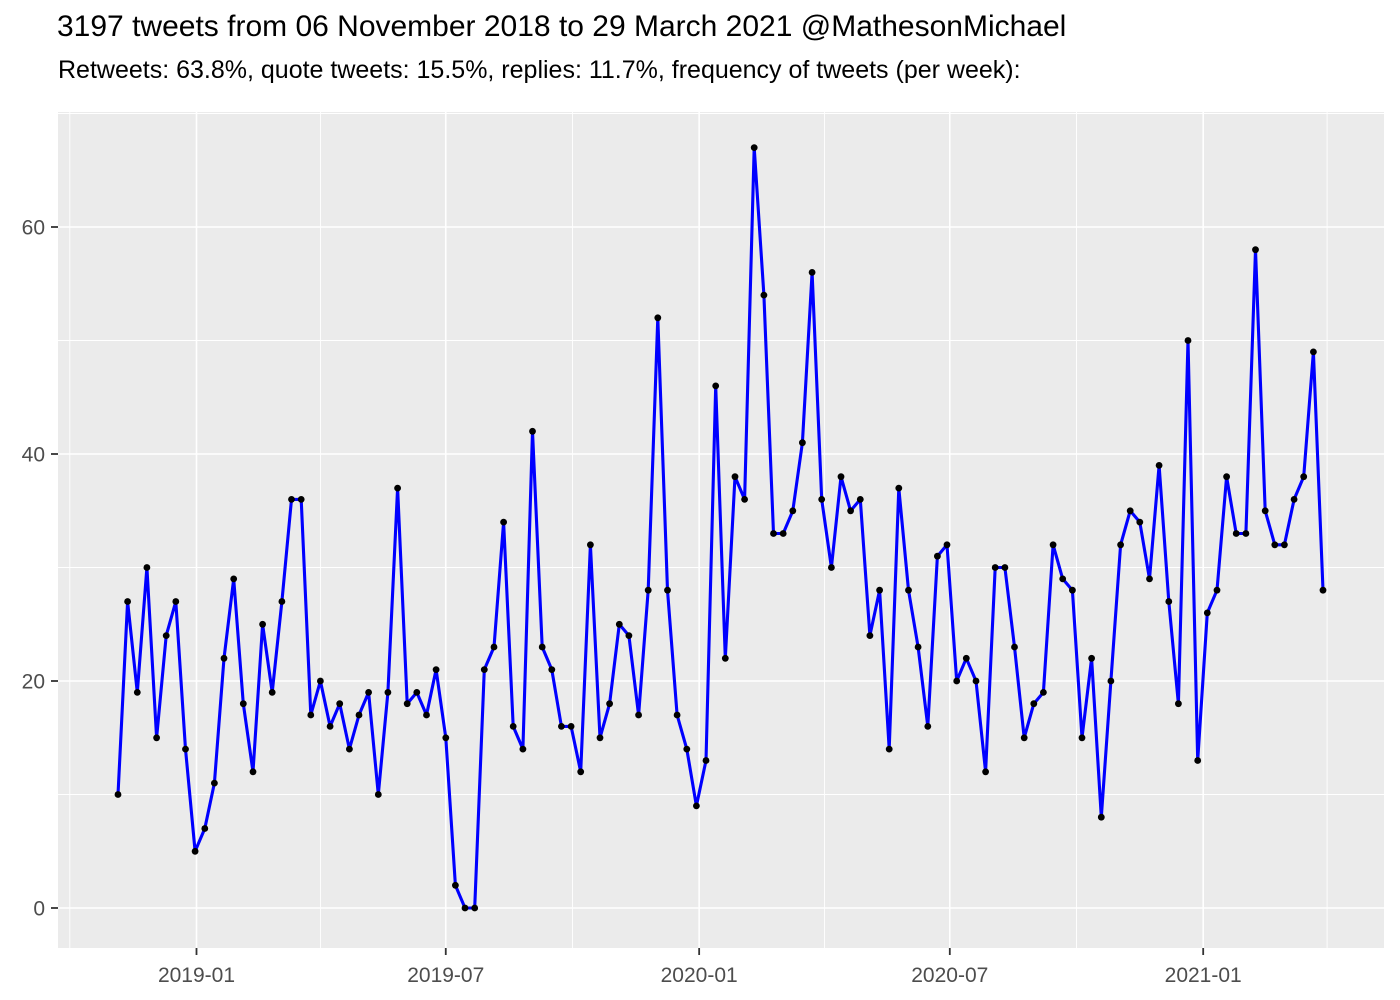 Image resolution: width=1400 pixels, height=1000 pixels. I want to click on svg-text: 40, so click(33, 455).